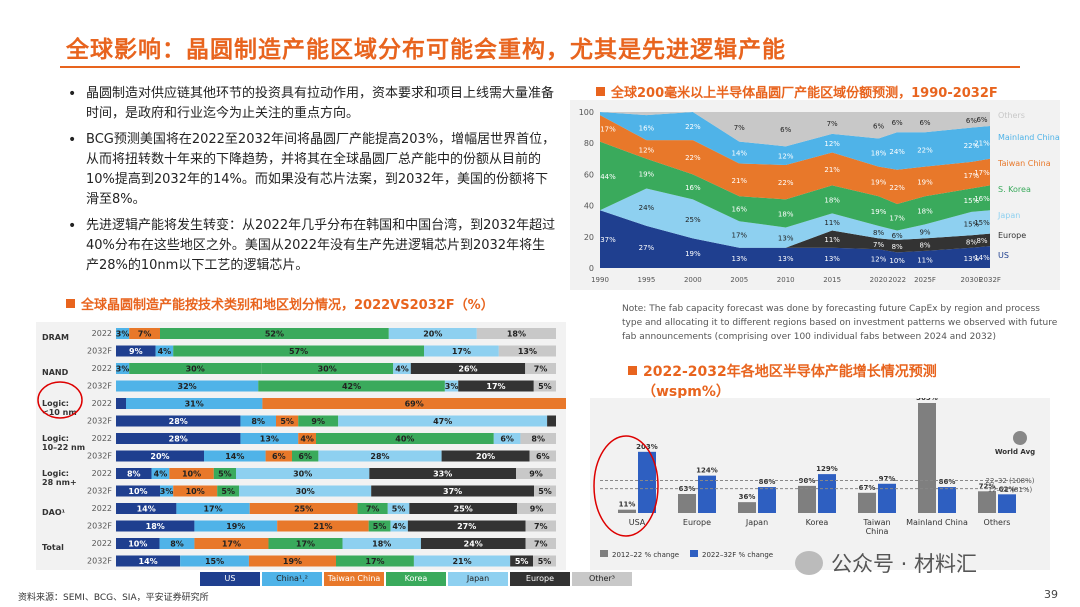 The width and height of the screenshot is (1080, 607). Describe the element at coordinates (303, 508) in the screenshot. I see `bar-segment: 25%` at that location.